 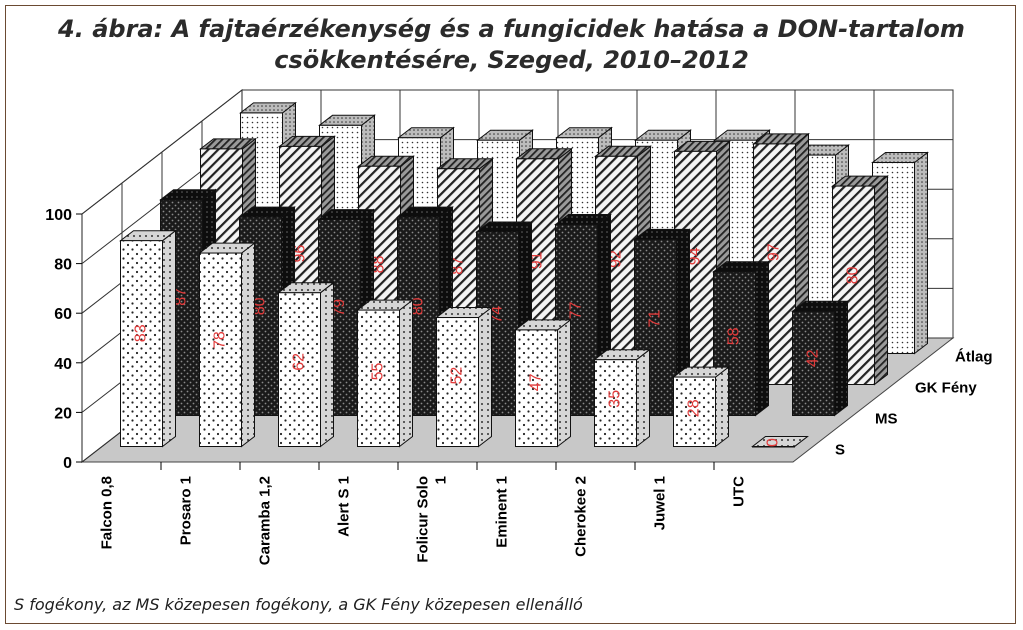 I want to click on y-tick-label: 60, so click(x=63, y=314).